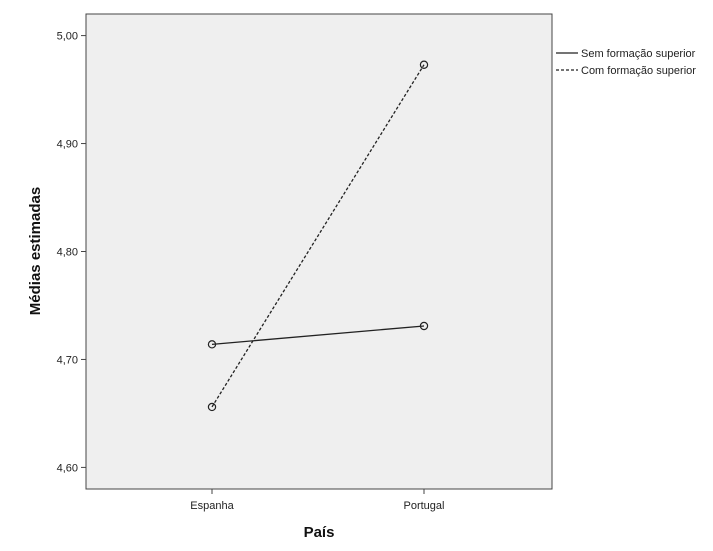 The width and height of the screenshot is (713, 551). Describe the element at coordinates (638, 54) in the screenshot. I see `legend-label-0: Sem formação superior` at that location.